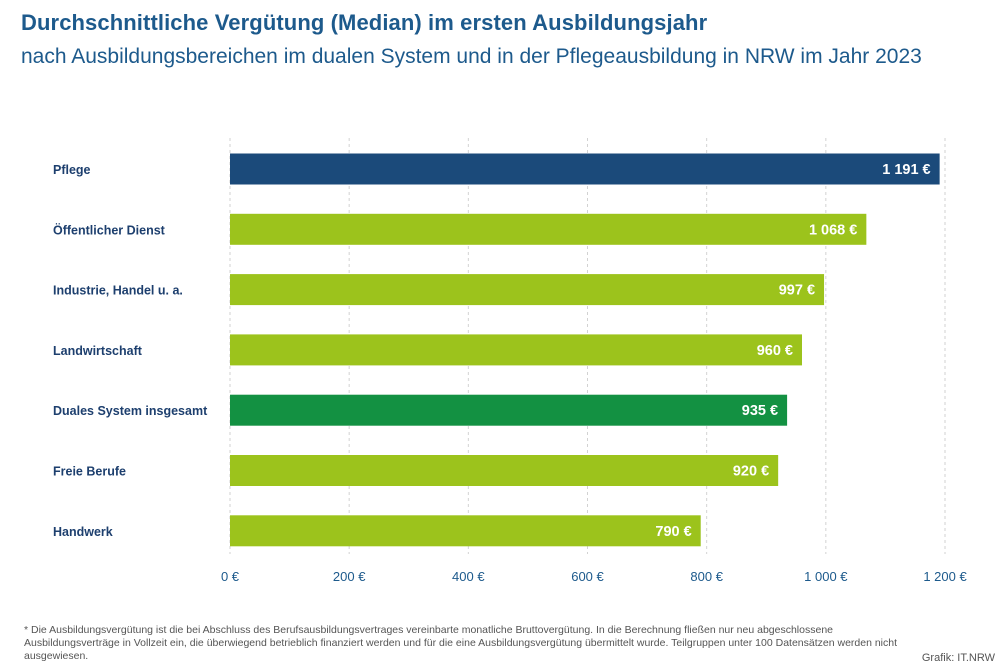 This screenshot has width=999, height=664. What do you see at coordinates (98, 351) in the screenshot?
I see `category-label: Landwirtschaft` at bounding box center [98, 351].